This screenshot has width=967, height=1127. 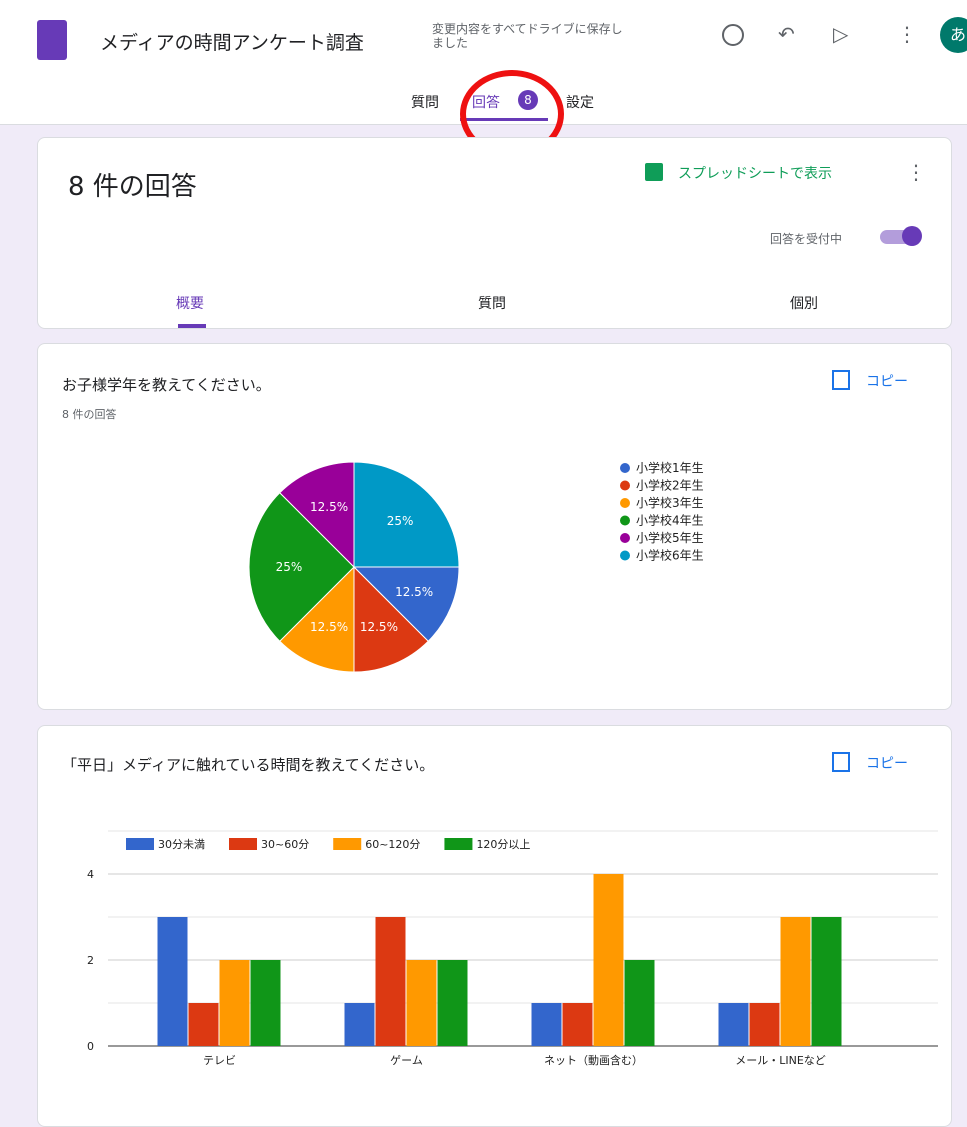 I want to click on legend-label: 小学校4年生, so click(x=670, y=520).